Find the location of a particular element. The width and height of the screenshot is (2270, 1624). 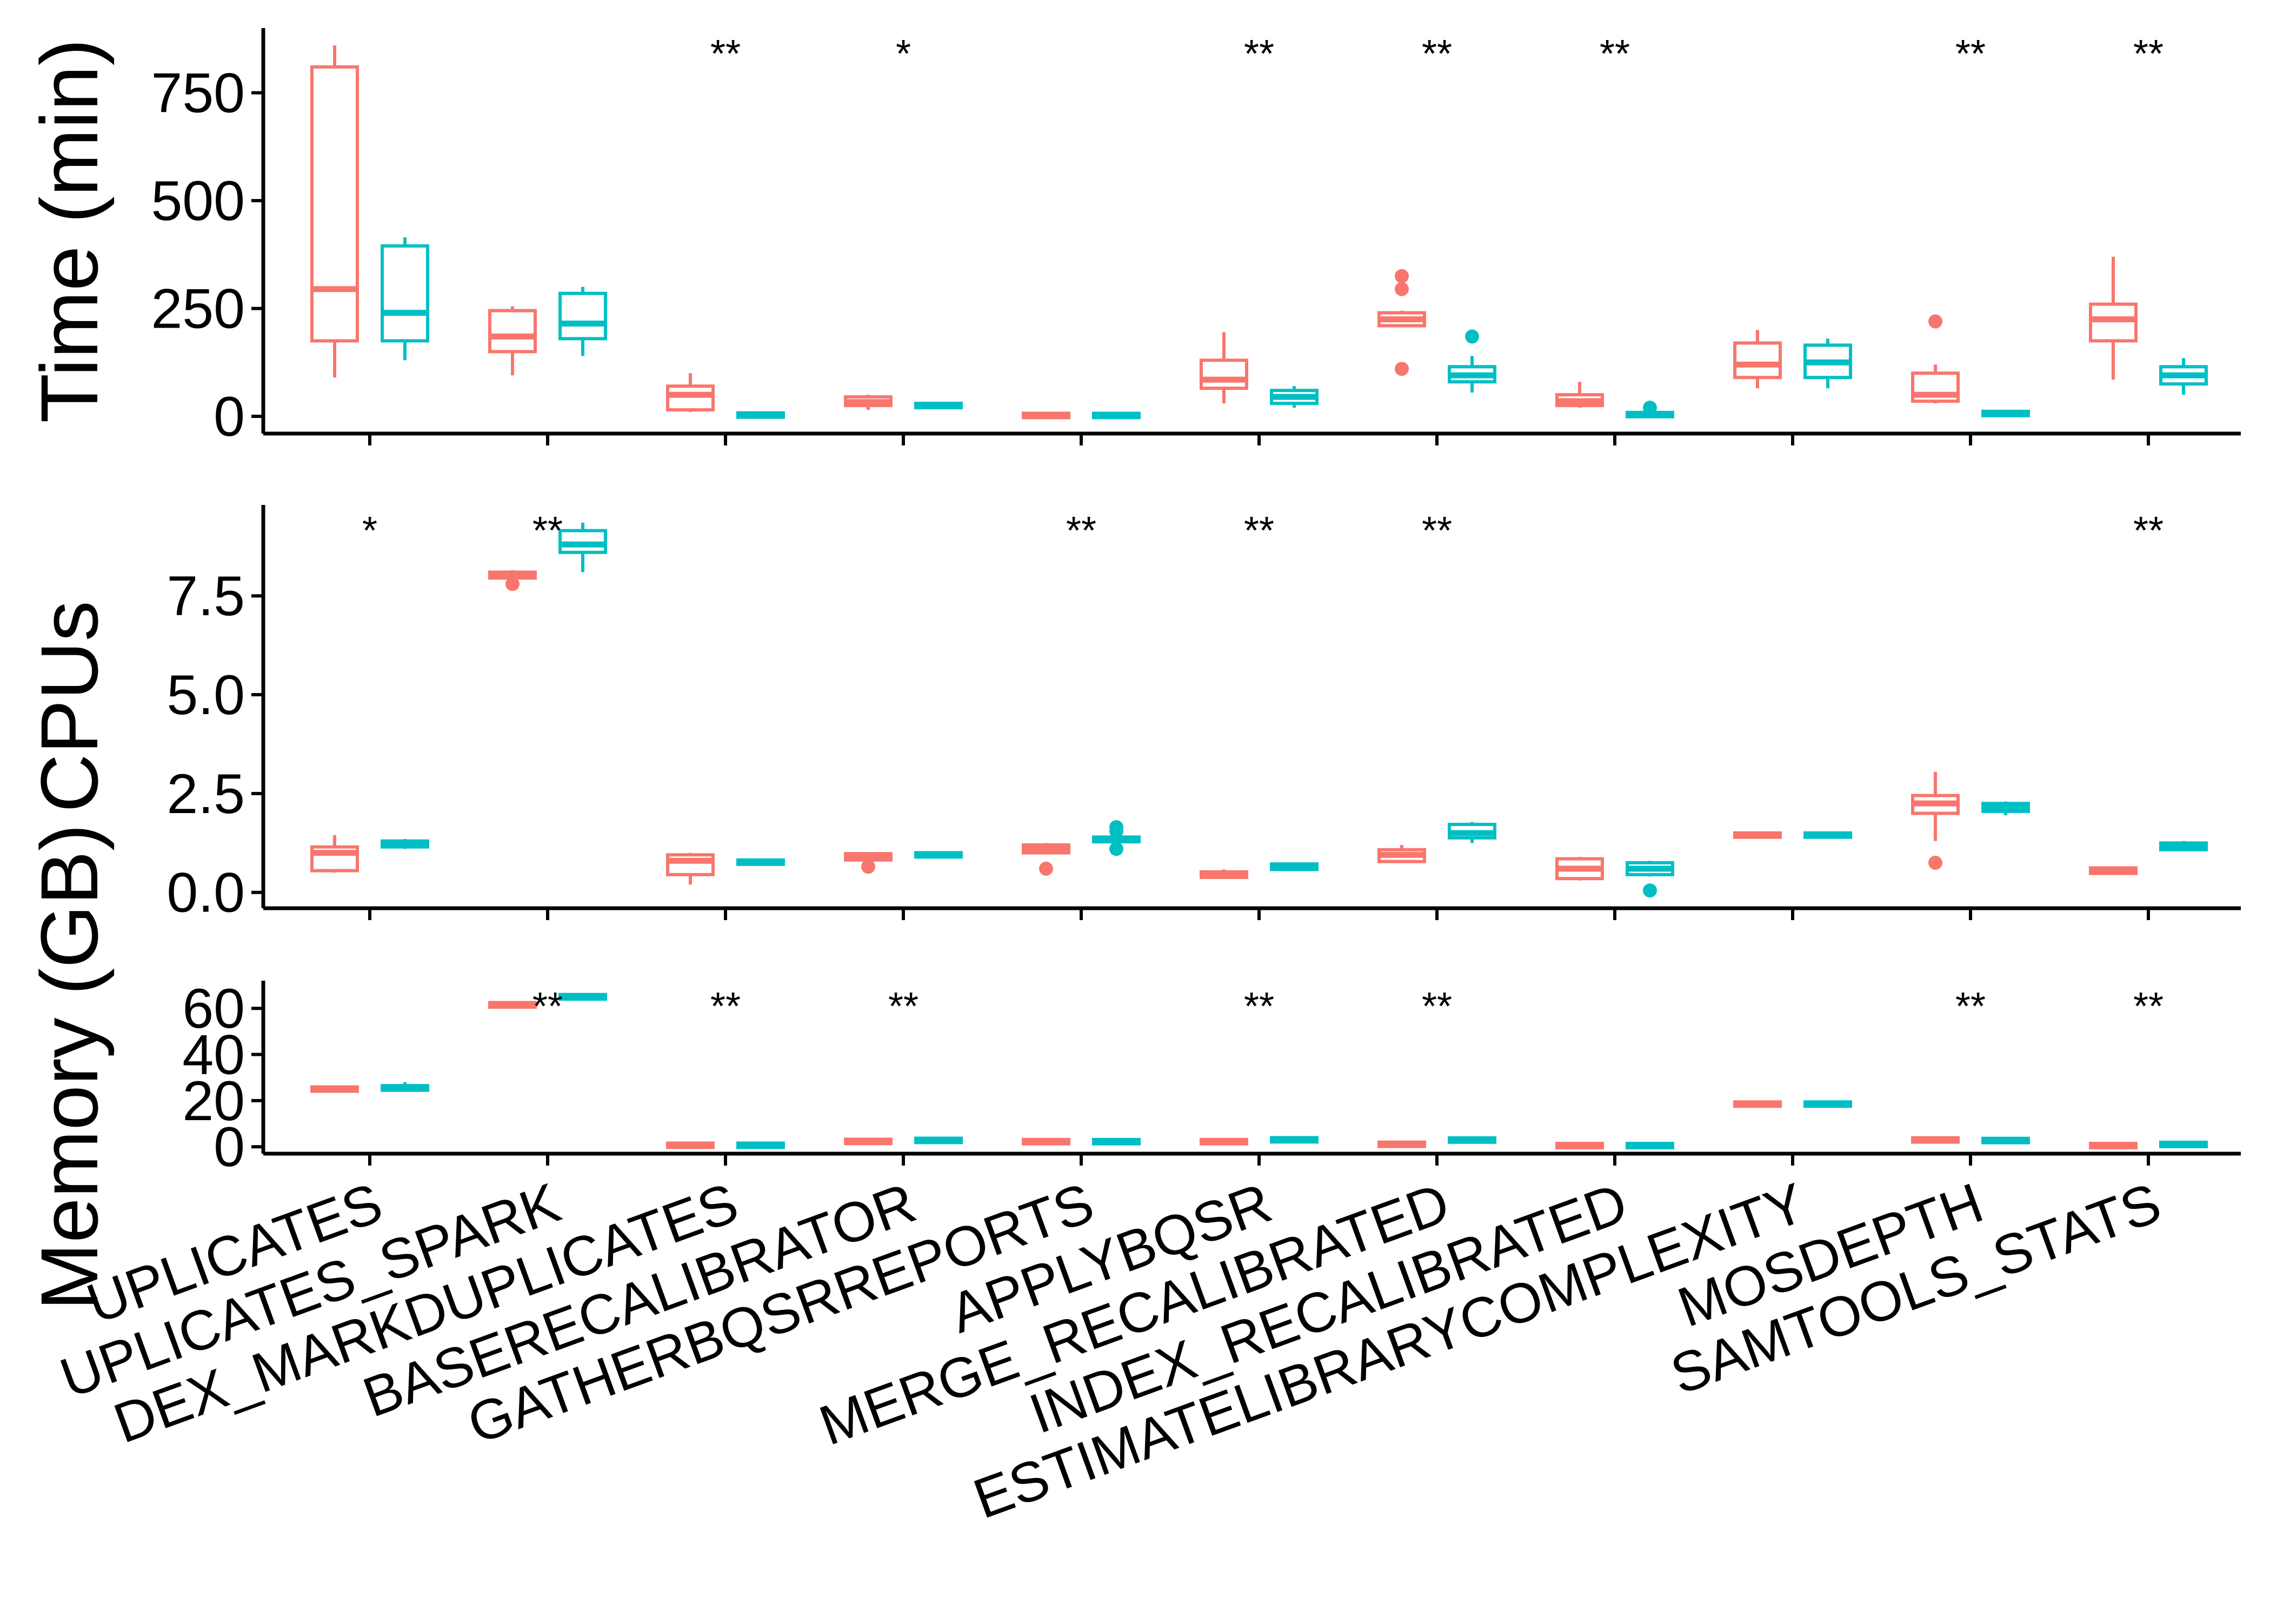

y-axis-title: Time (min) is located at coordinates (69, 231).